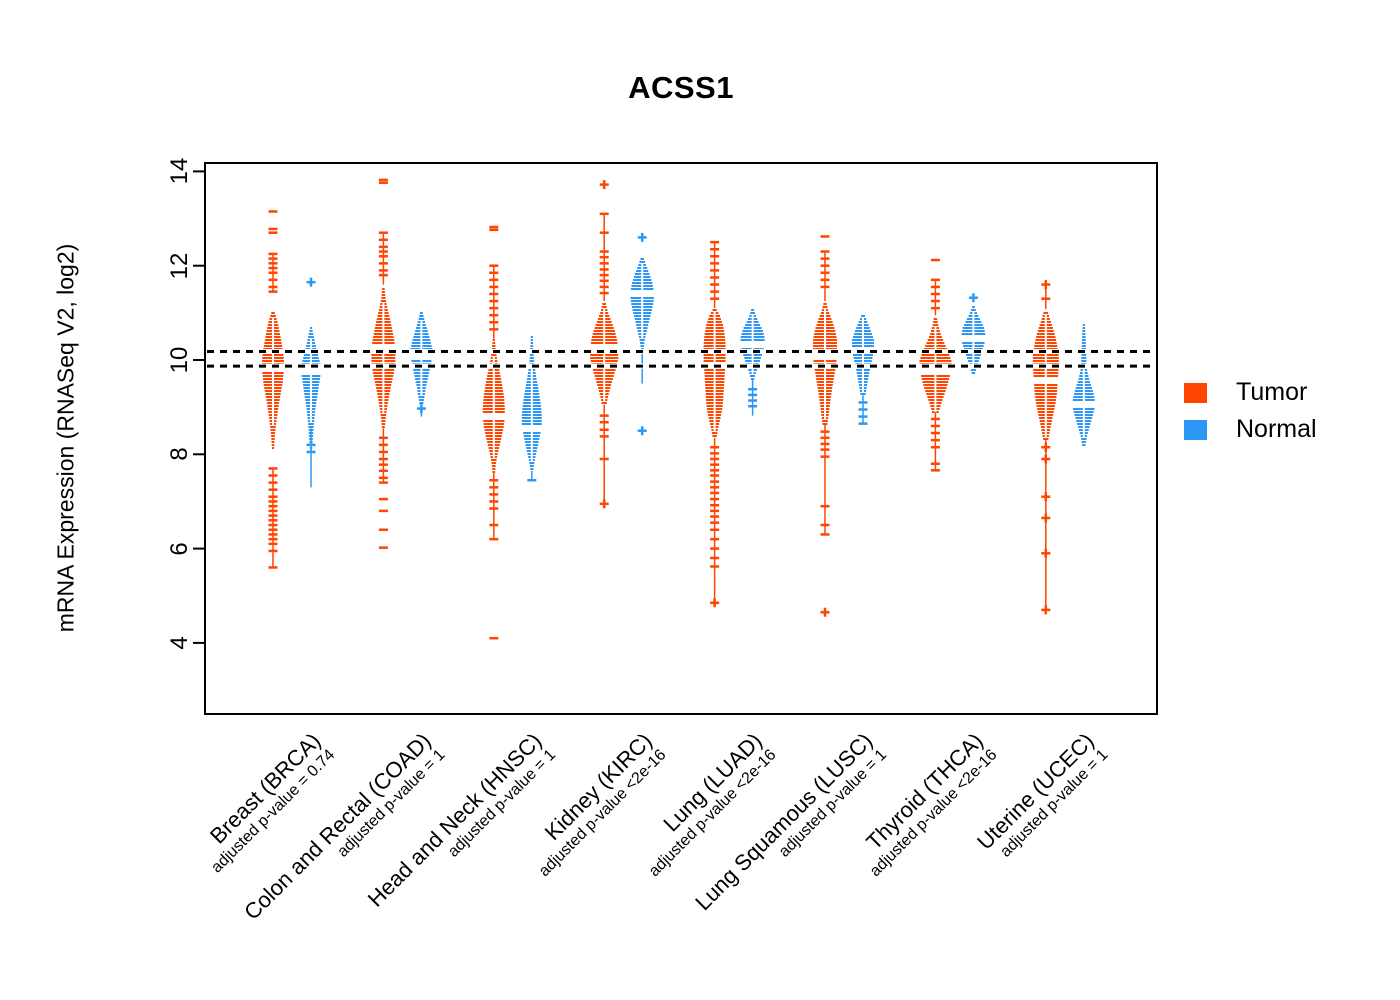 The height and width of the screenshot is (1000, 1400). Describe the element at coordinates (1195, 429) in the screenshot. I see `legend-swatch-normal` at that location.